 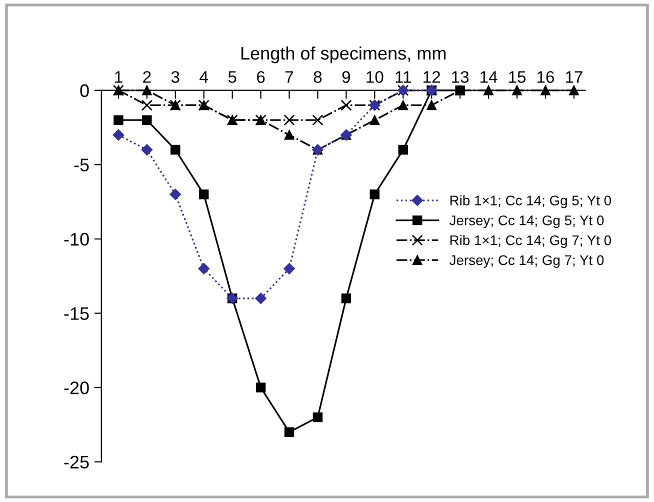 I want to click on legend-label: Jersey; Cc 14; Gg 7; Yt 0, so click(x=527, y=261).